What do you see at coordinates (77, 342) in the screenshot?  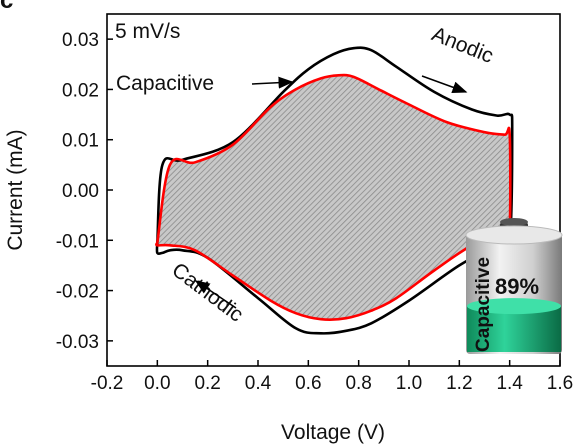 I see `y-tick-label: -0.03` at bounding box center [77, 342].